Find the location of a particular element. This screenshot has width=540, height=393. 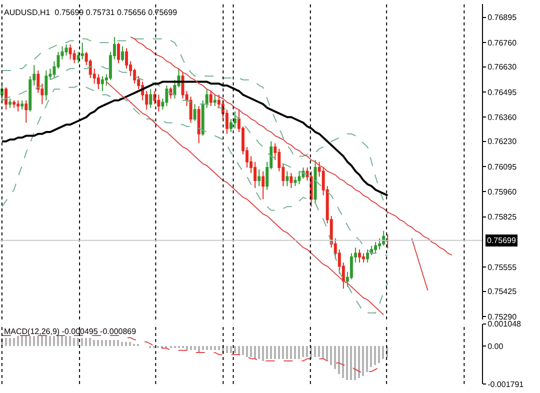

y-tick-label: -0.001791 is located at coordinates (506, 384).